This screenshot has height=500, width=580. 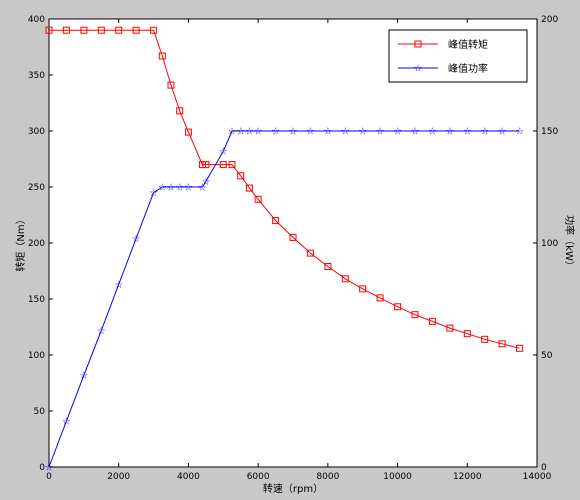 What do you see at coordinates (549, 20) in the screenshot?
I see `y-tick-label-right: 200` at bounding box center [549, 20].